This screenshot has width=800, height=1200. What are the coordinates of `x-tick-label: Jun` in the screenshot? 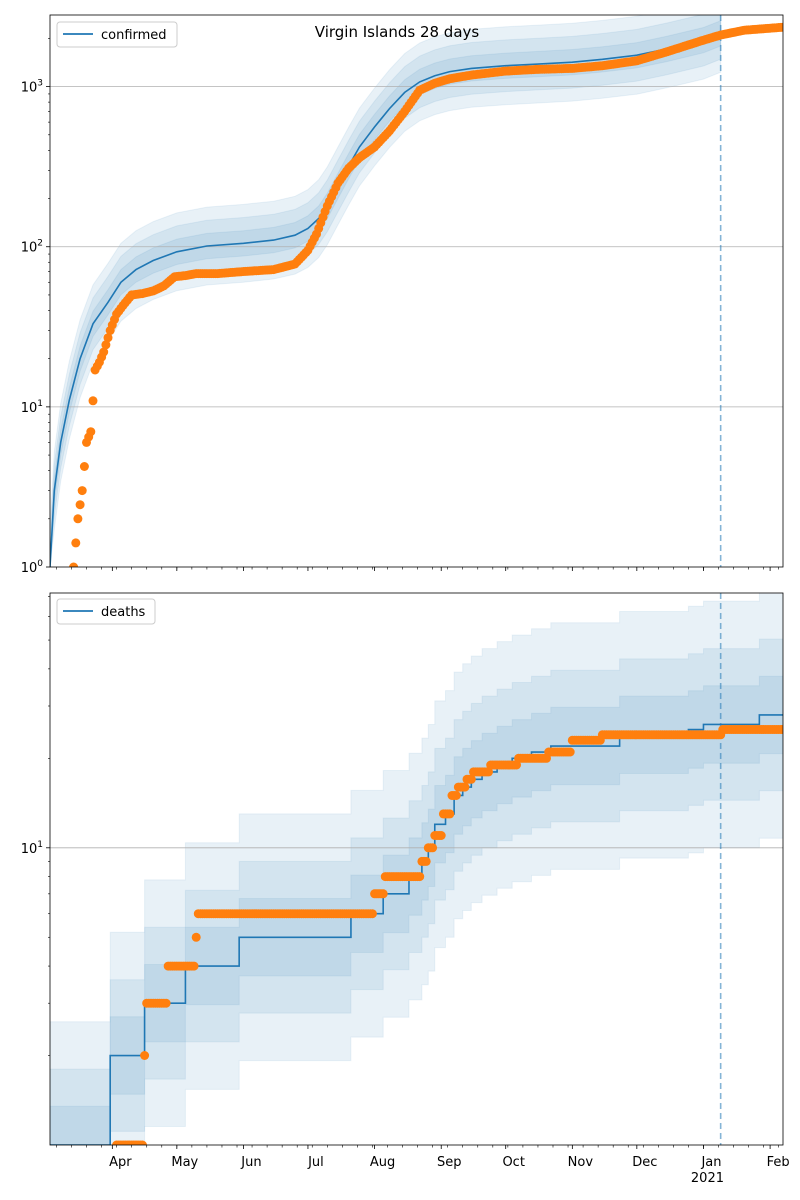 It's located at (250, 1162).